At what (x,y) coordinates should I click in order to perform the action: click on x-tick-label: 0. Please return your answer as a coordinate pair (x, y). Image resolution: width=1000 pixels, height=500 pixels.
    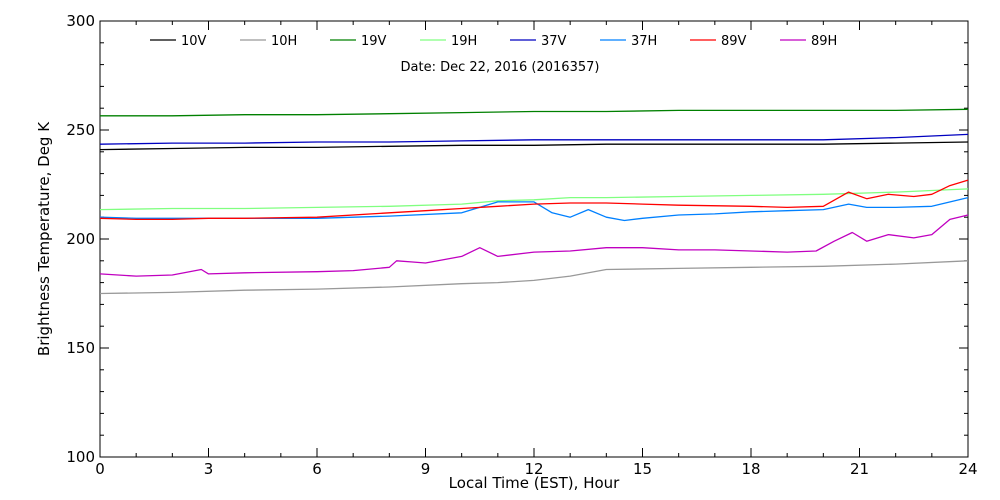
    Looking at the image, I should click on (100, 469).